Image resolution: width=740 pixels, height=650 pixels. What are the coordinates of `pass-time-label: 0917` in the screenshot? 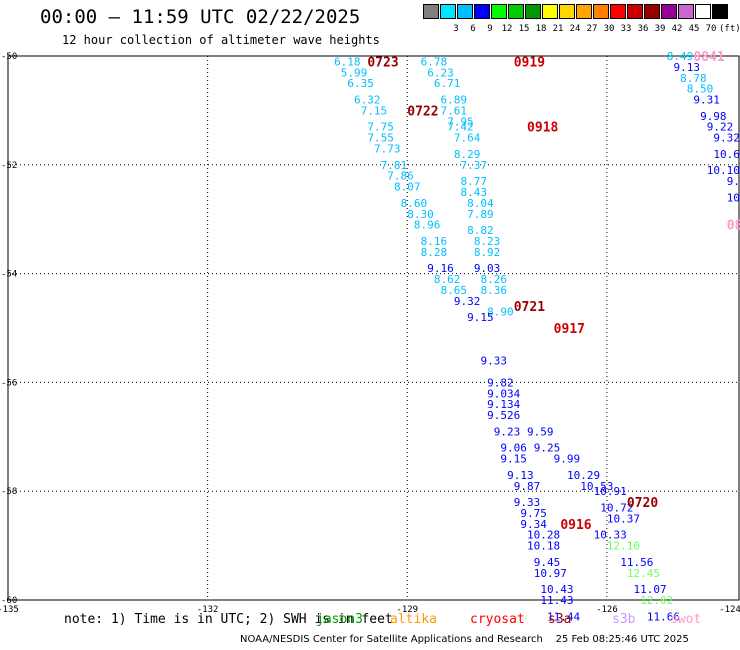 It's located at (569, 329).